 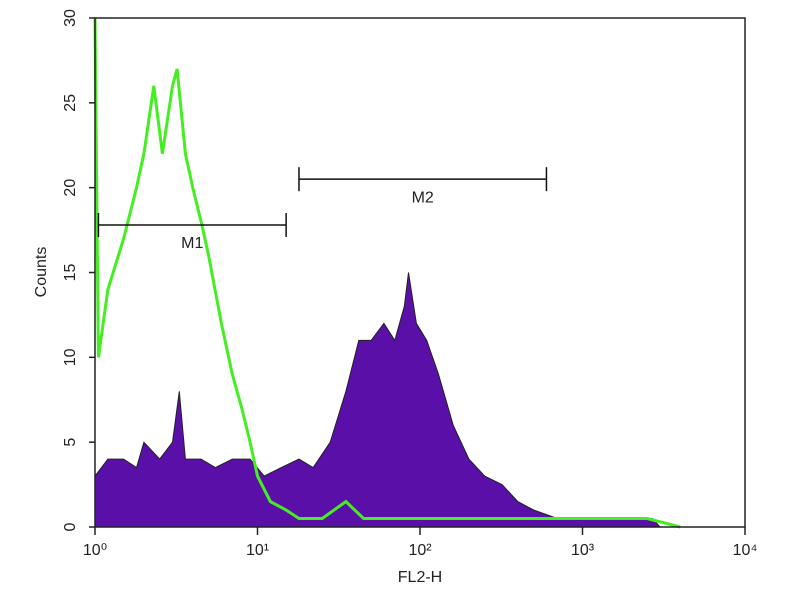 What do you see at coordinates (70, 357) in the screenshot?
I see `y-tick-label: 10` at bounding box center [70, 357].